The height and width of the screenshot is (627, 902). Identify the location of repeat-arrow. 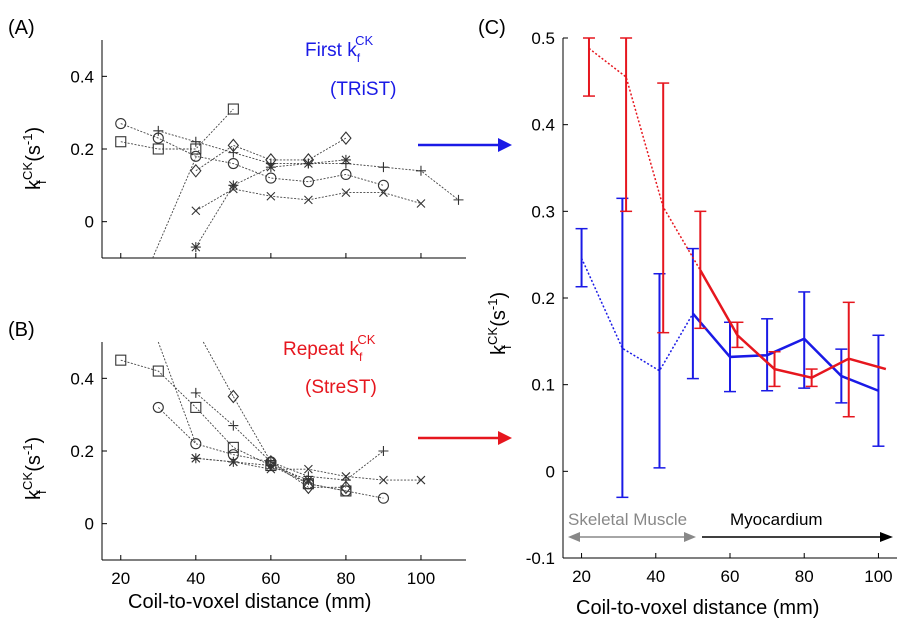
(465, 438).